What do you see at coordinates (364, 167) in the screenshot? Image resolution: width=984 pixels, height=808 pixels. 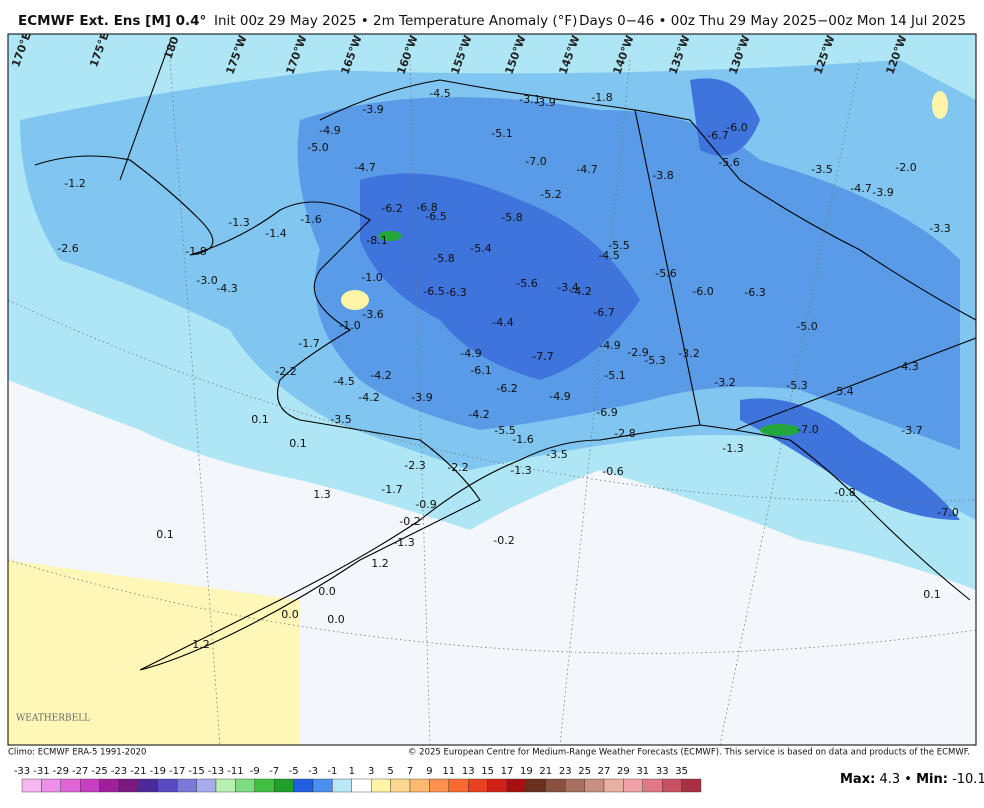 I see `contour-label: -4.7` at bounding box center [364, 167].